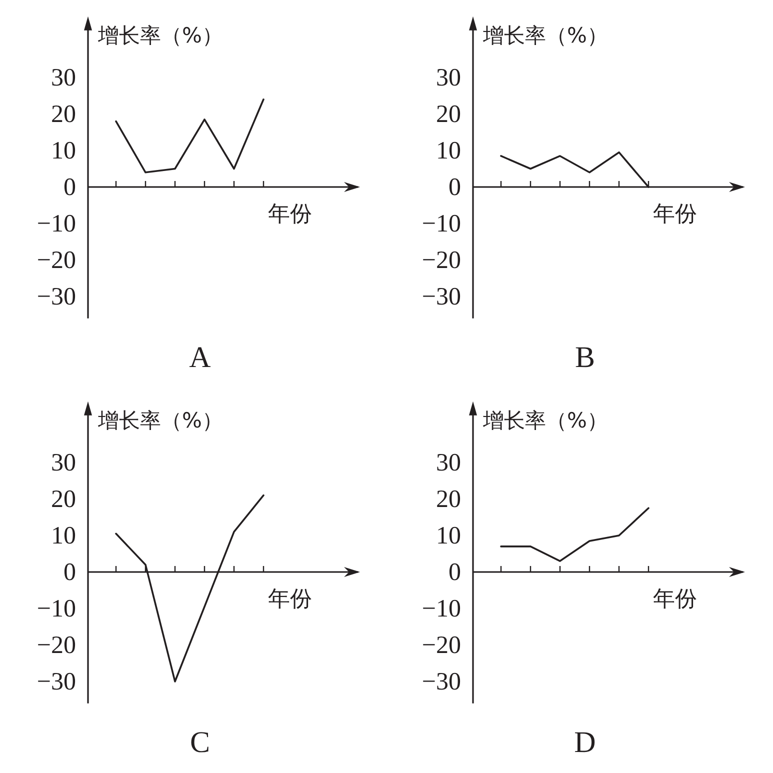 The image size is (773, 773). What do you see at coordinates (200, 357) in the screenshot?
I see `text: A` at bounding box center [200, 357].